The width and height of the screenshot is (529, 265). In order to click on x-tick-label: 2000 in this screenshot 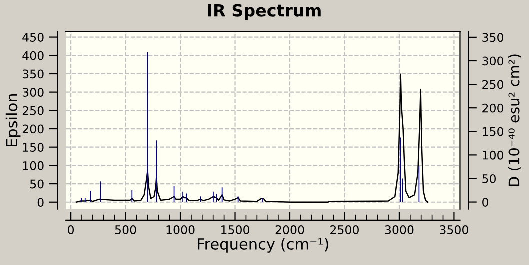, I will do `click(290, 230)`.